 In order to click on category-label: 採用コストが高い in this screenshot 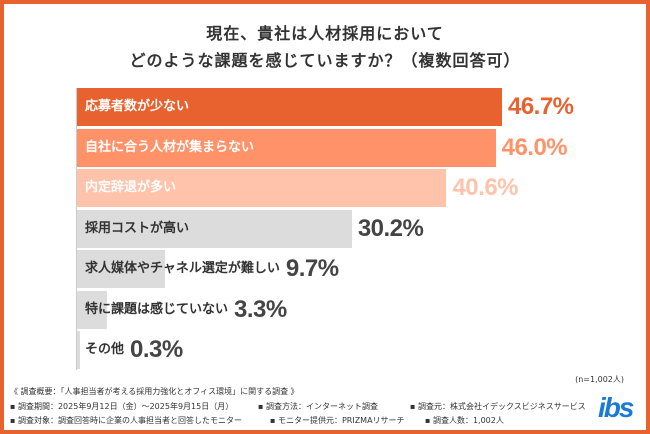, I will do `click(137, 228)`.